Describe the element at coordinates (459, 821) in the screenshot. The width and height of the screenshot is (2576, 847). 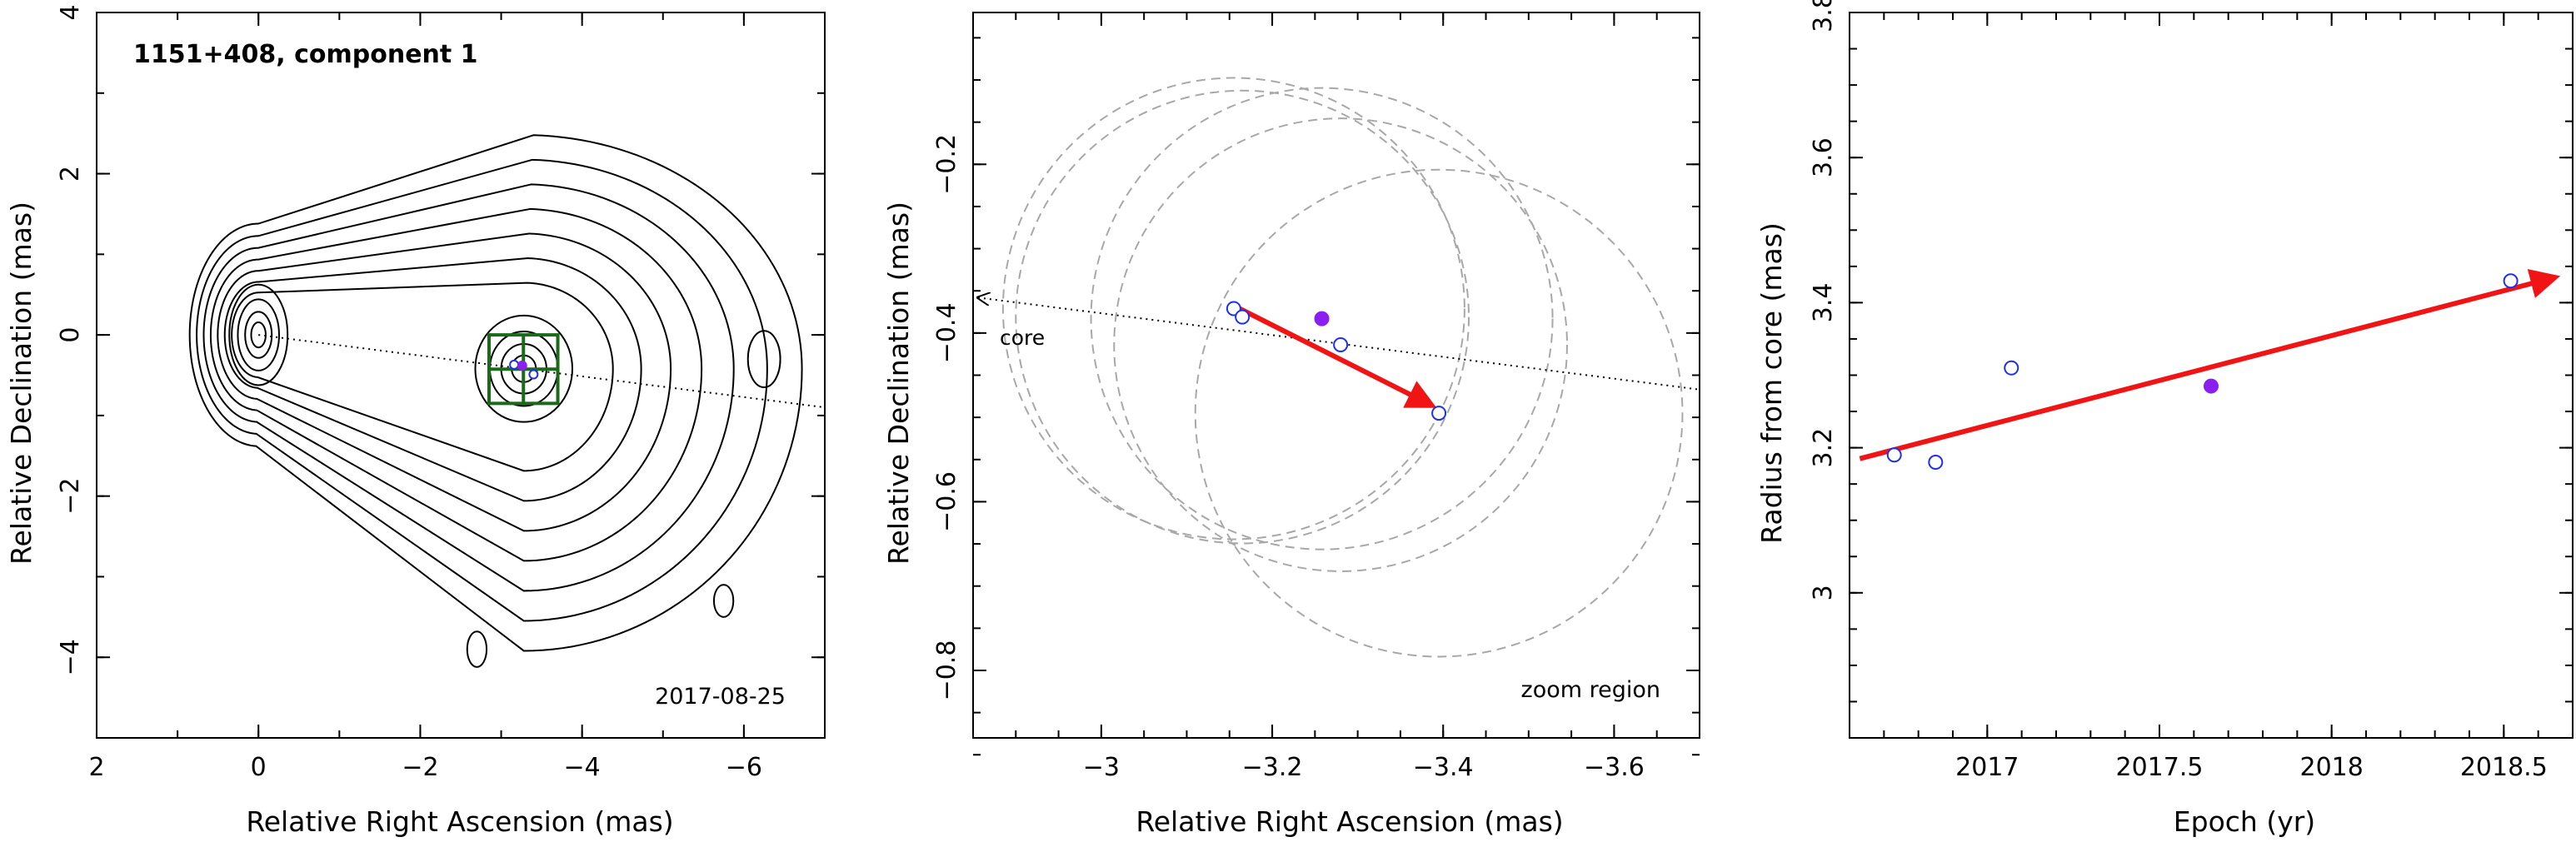
I see `map-x-axis-label: Relative Right Ascension (mas)` at that location.